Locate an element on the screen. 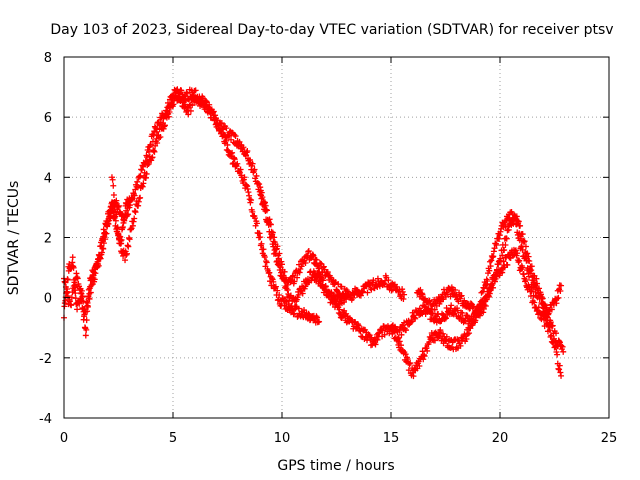 The image size is (640, 480). y-tick-label: 2 is located at coordinates (48, 239).